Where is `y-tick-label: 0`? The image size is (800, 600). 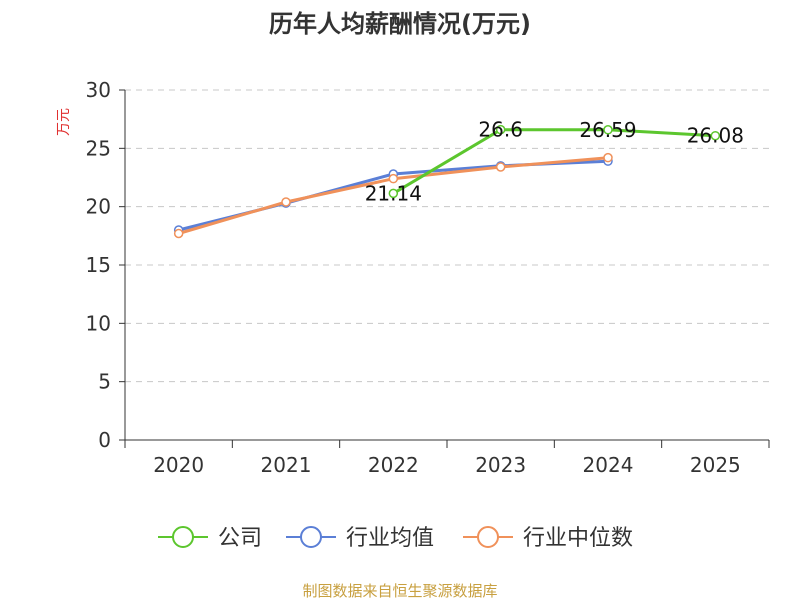 y-tick-label: 0 is located at coordinates (104, 440).